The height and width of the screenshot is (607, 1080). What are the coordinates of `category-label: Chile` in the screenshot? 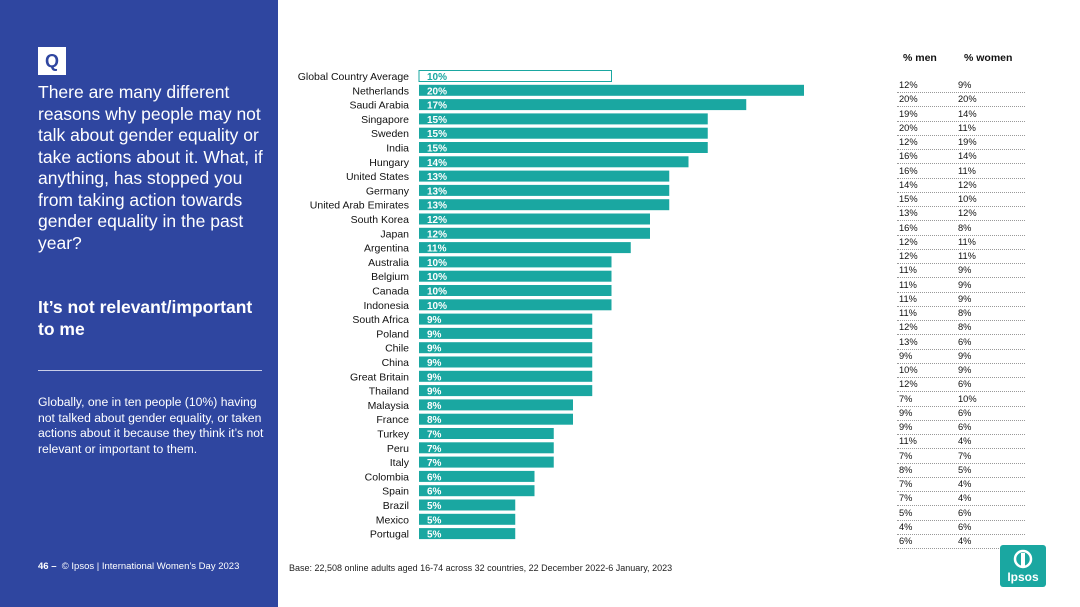 It's located at (397, 349).